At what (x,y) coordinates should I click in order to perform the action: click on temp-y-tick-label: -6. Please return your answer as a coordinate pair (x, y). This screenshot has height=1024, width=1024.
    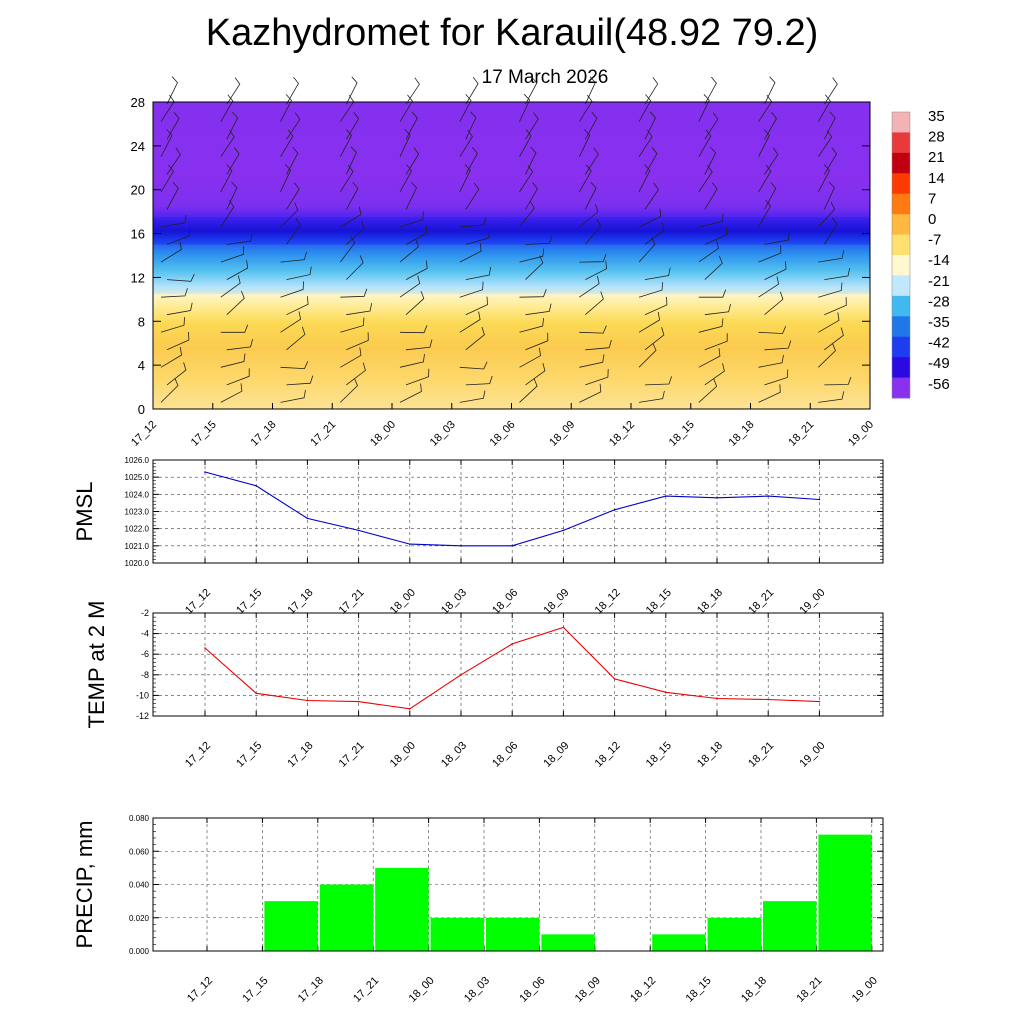
    Looking at the image, I should click on (145, 654).